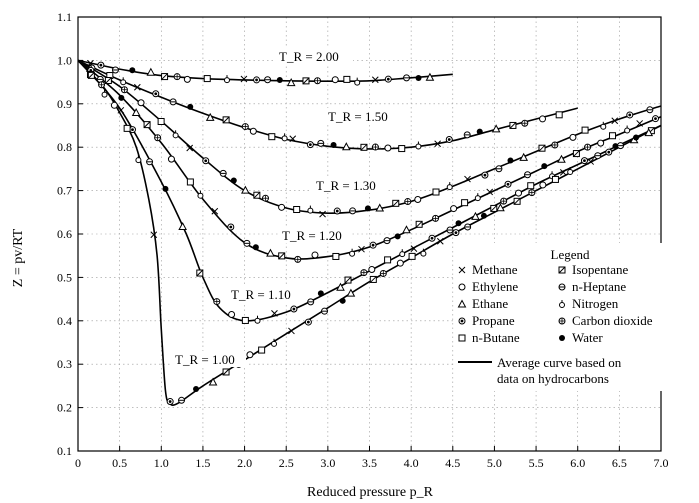 Image resolution: width=699 pixels, height=503 pixels. What do you see at coordinates (64, 191) in the screenshot?
I see `y-tick-label: 0.7` at bounding box center [64, 191].